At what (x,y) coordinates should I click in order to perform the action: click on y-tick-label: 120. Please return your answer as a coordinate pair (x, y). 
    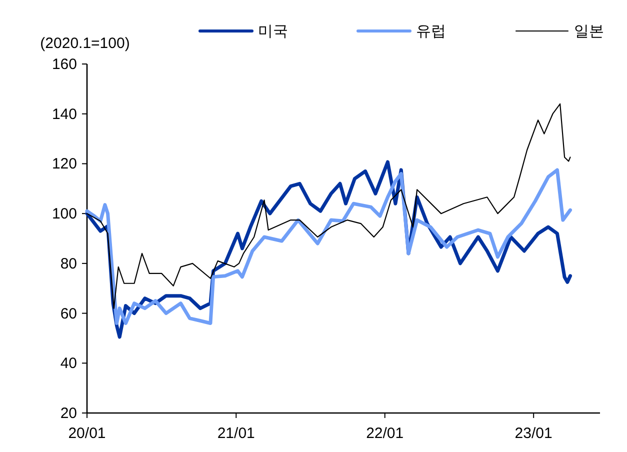
    Looking at the image, I should click on (64, 164).